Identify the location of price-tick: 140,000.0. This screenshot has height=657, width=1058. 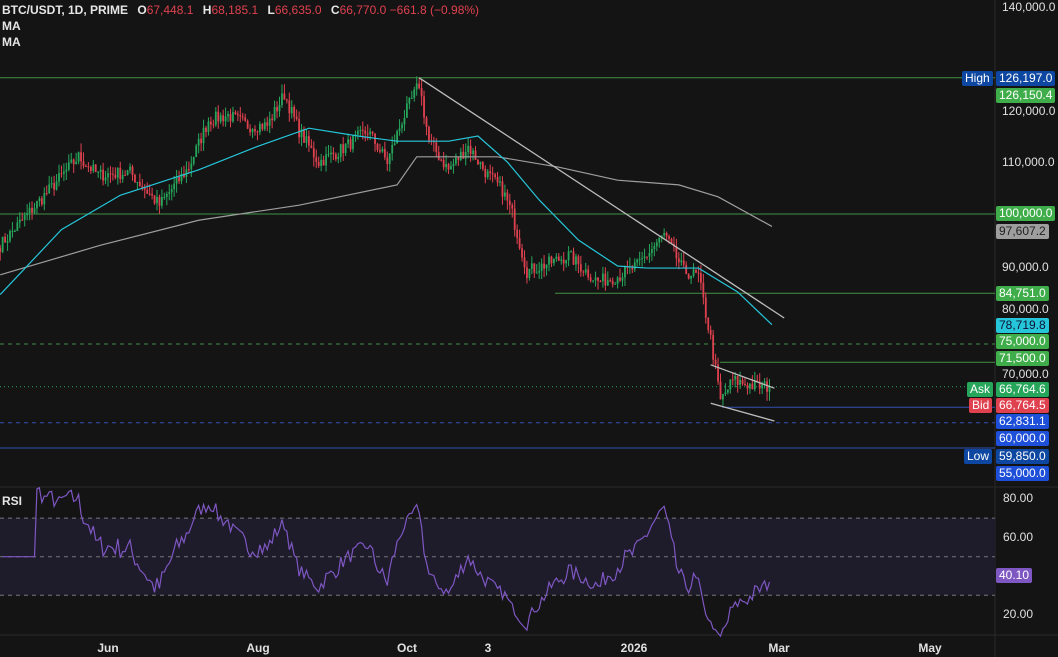
(1029, 7).